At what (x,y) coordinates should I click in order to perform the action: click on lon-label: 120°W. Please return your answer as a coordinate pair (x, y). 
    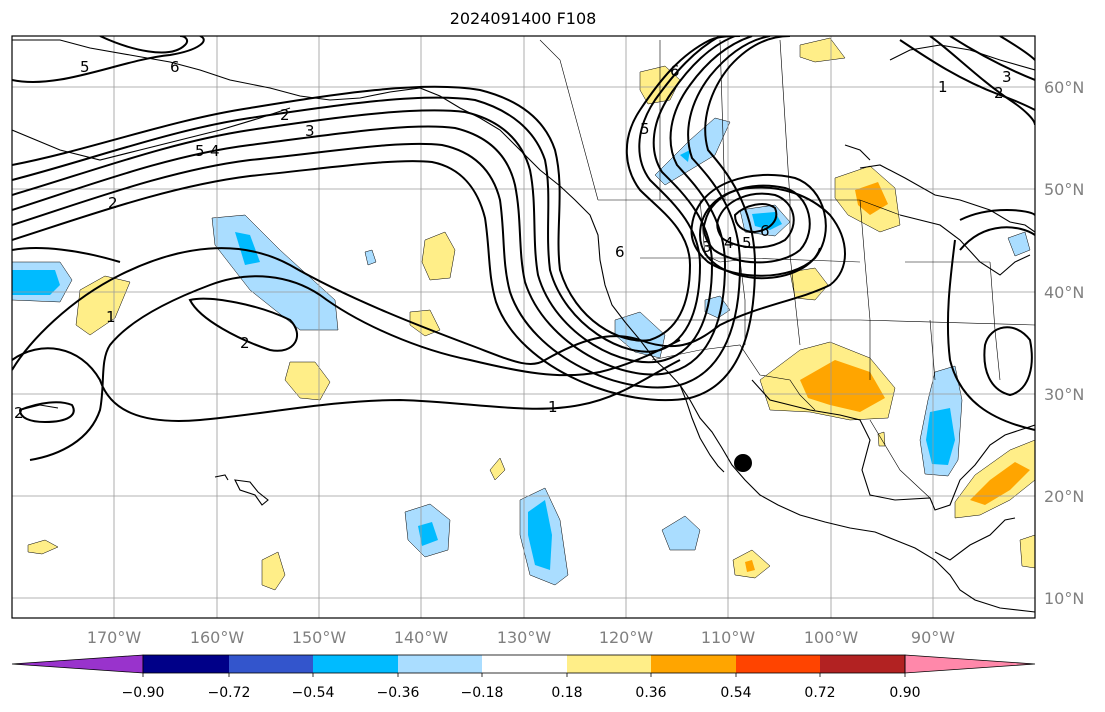
    Looking at the image, I should click on (626, 637).